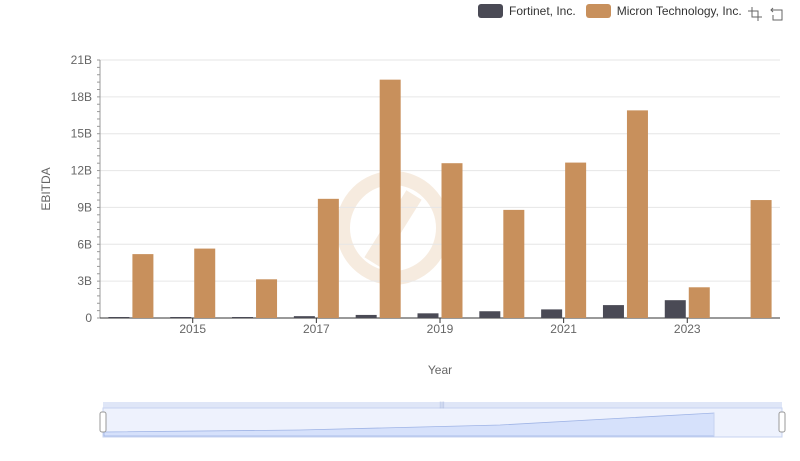 The image size is (800, 461). Describe the element at coordinates (81, 171) in the screenshot. I see `y-tick-label: 12B` at that location.